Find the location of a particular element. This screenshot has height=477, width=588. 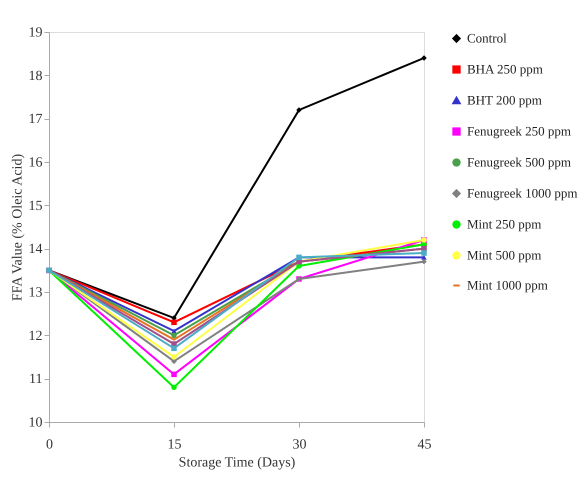

legend-label: Fenugreek 1000 ppm is located at coordinates (522, 193).